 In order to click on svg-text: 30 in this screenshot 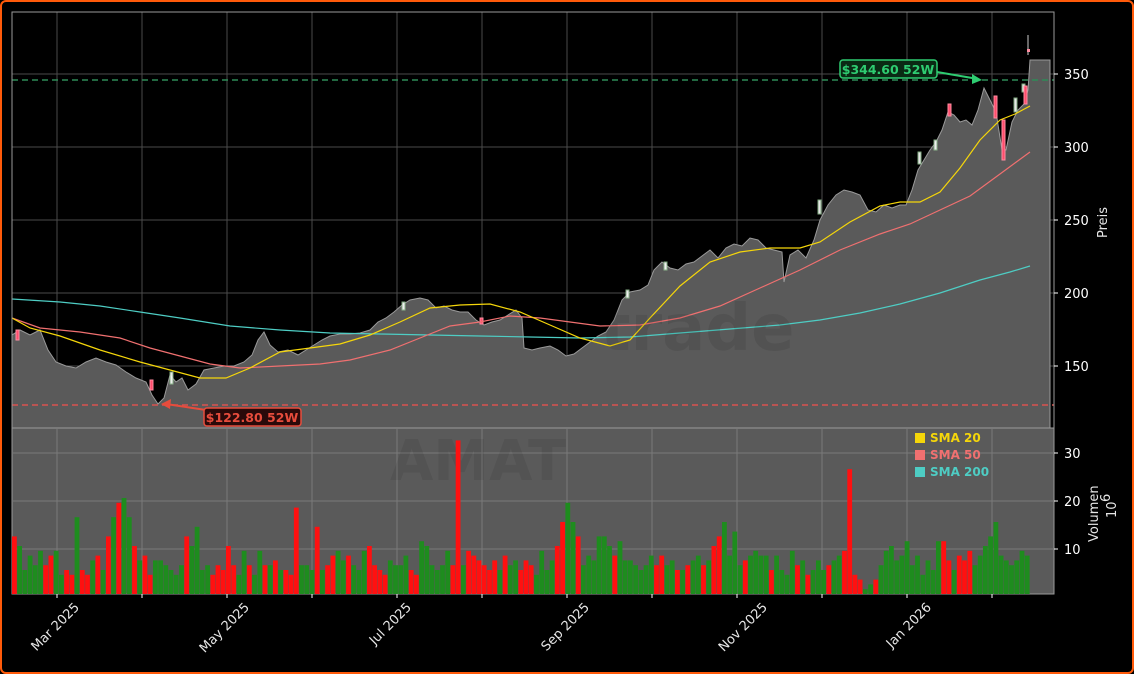, I will do `click(1072, 454)`.